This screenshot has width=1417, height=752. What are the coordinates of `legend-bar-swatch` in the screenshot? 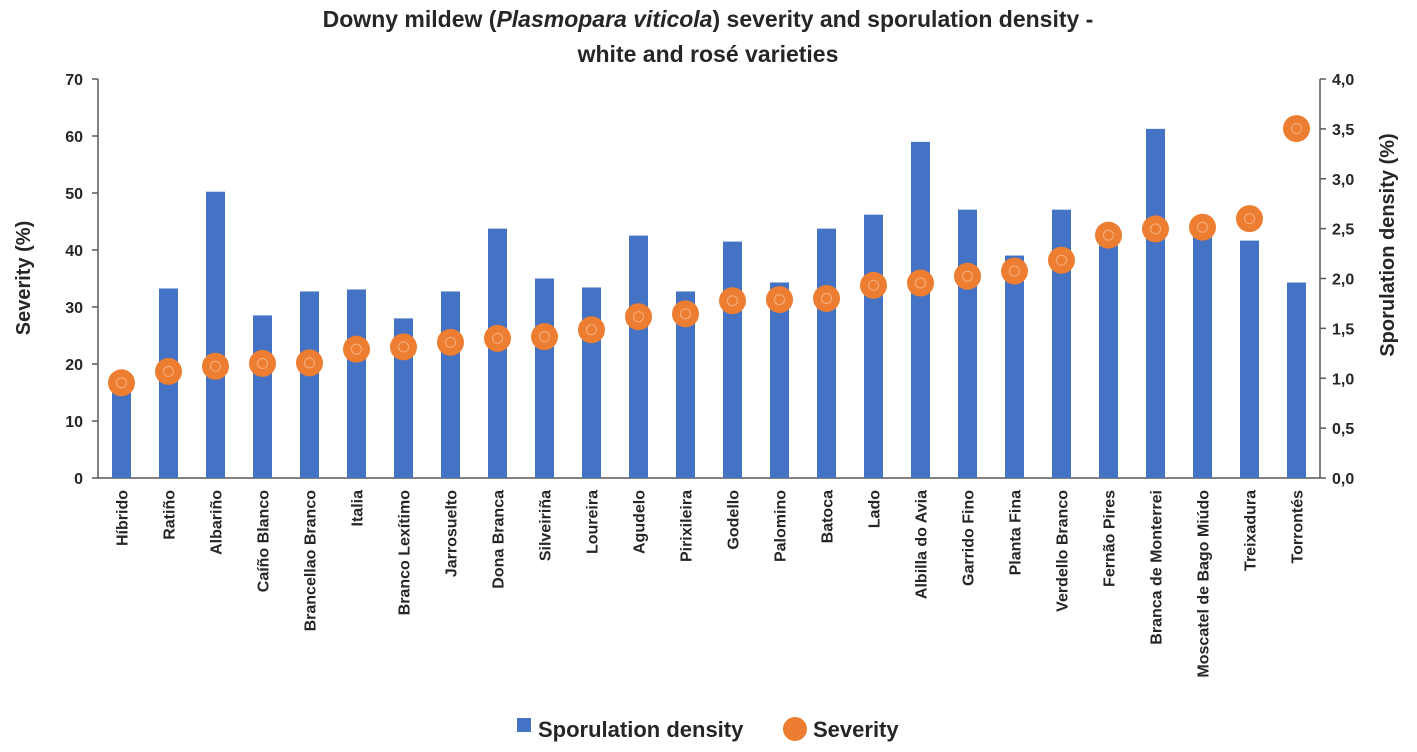 It's located at (524, 725).